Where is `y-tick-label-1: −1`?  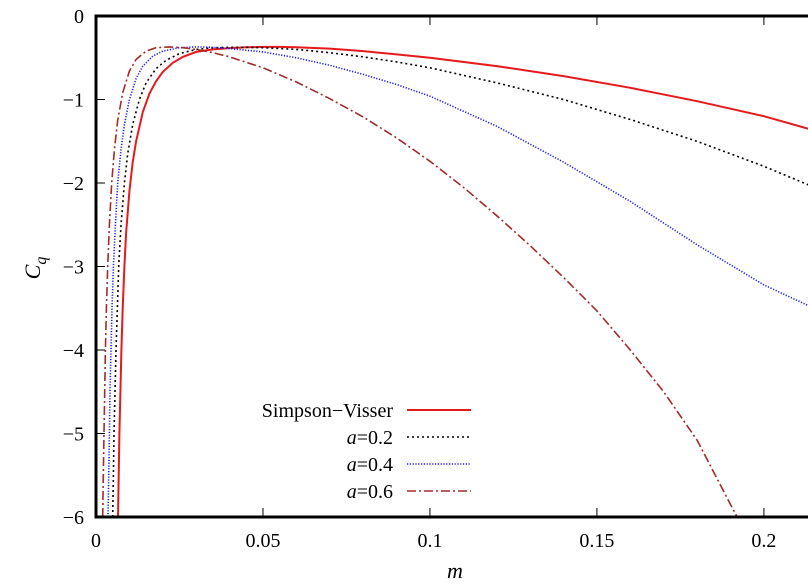
y-tick-label-1: −1 is located at coordinates (73, 101).